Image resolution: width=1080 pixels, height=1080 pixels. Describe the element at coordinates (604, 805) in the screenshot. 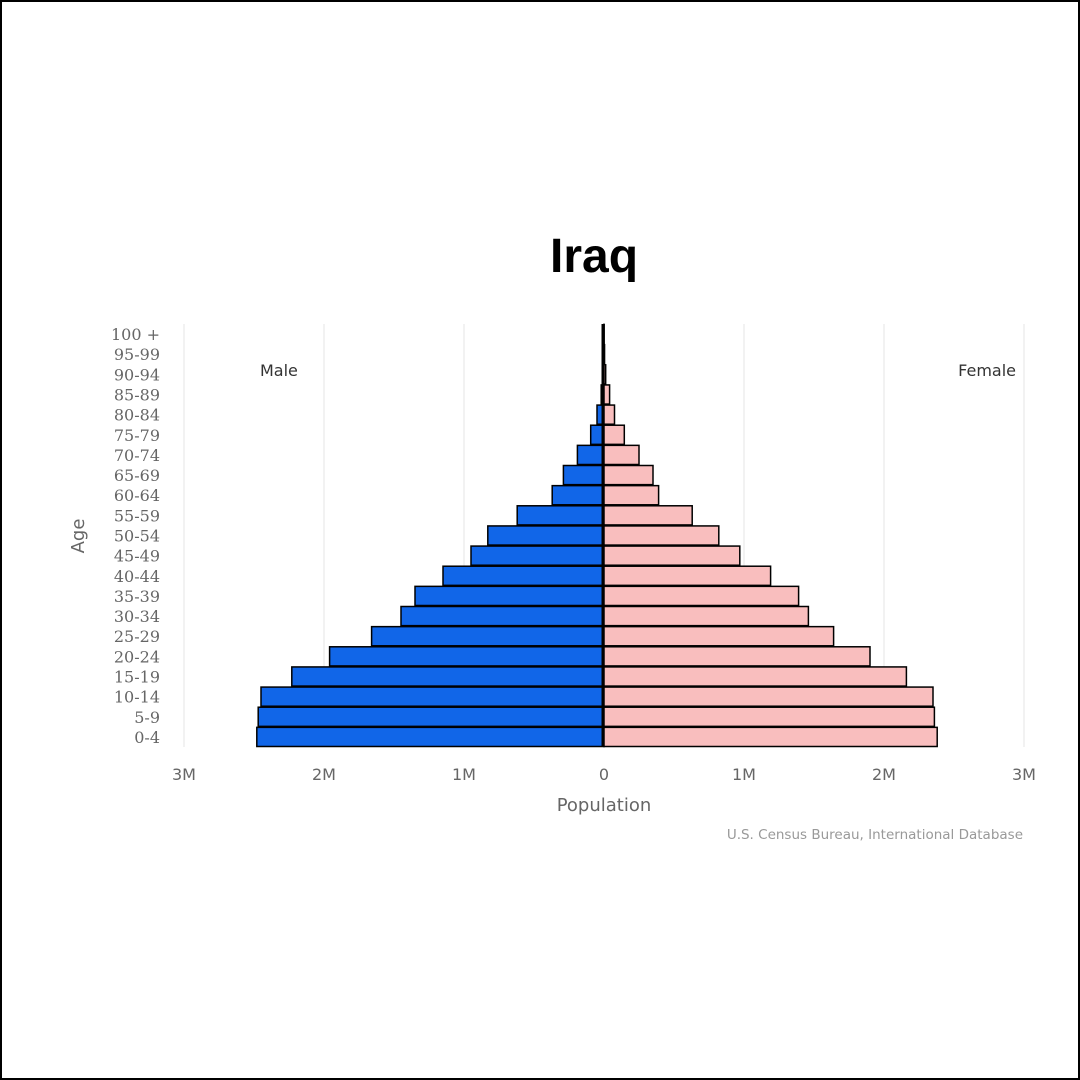

I see `x-axis-title: Population` at that location.